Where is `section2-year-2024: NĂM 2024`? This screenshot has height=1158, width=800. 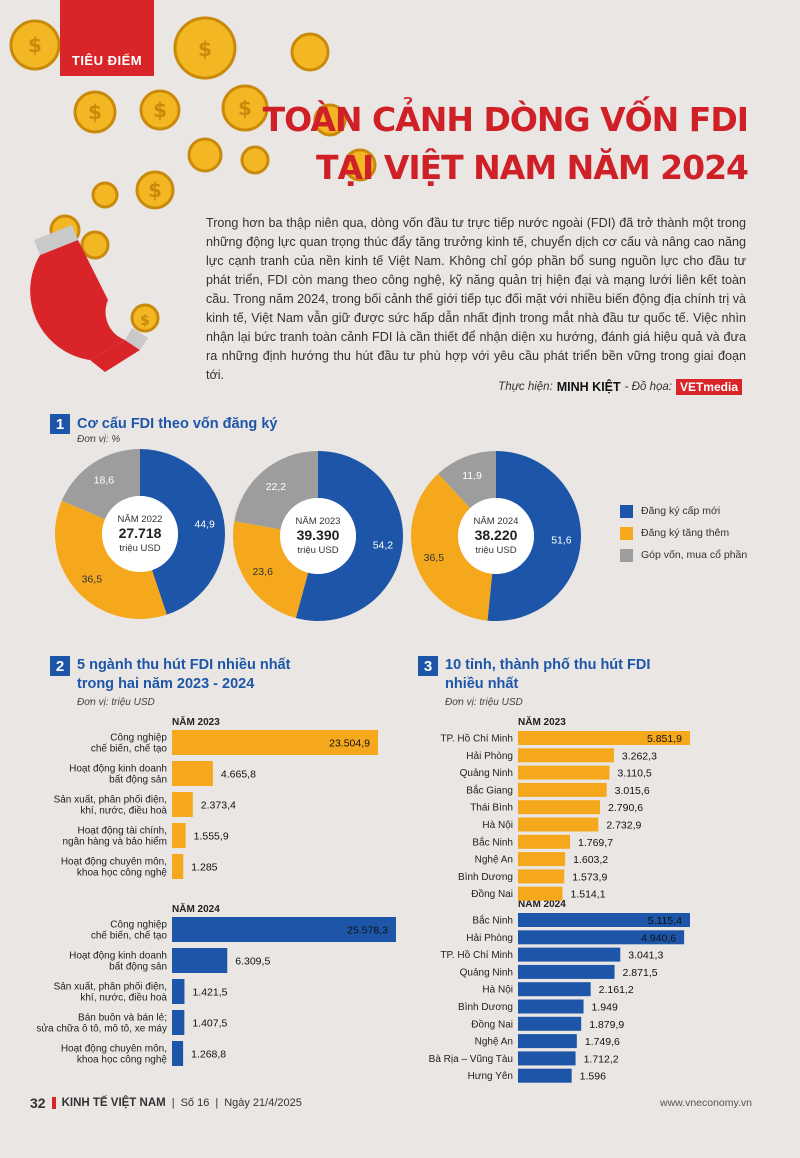
section2-year-2024: NĂM 2024 is located at coordinates (196, 909).